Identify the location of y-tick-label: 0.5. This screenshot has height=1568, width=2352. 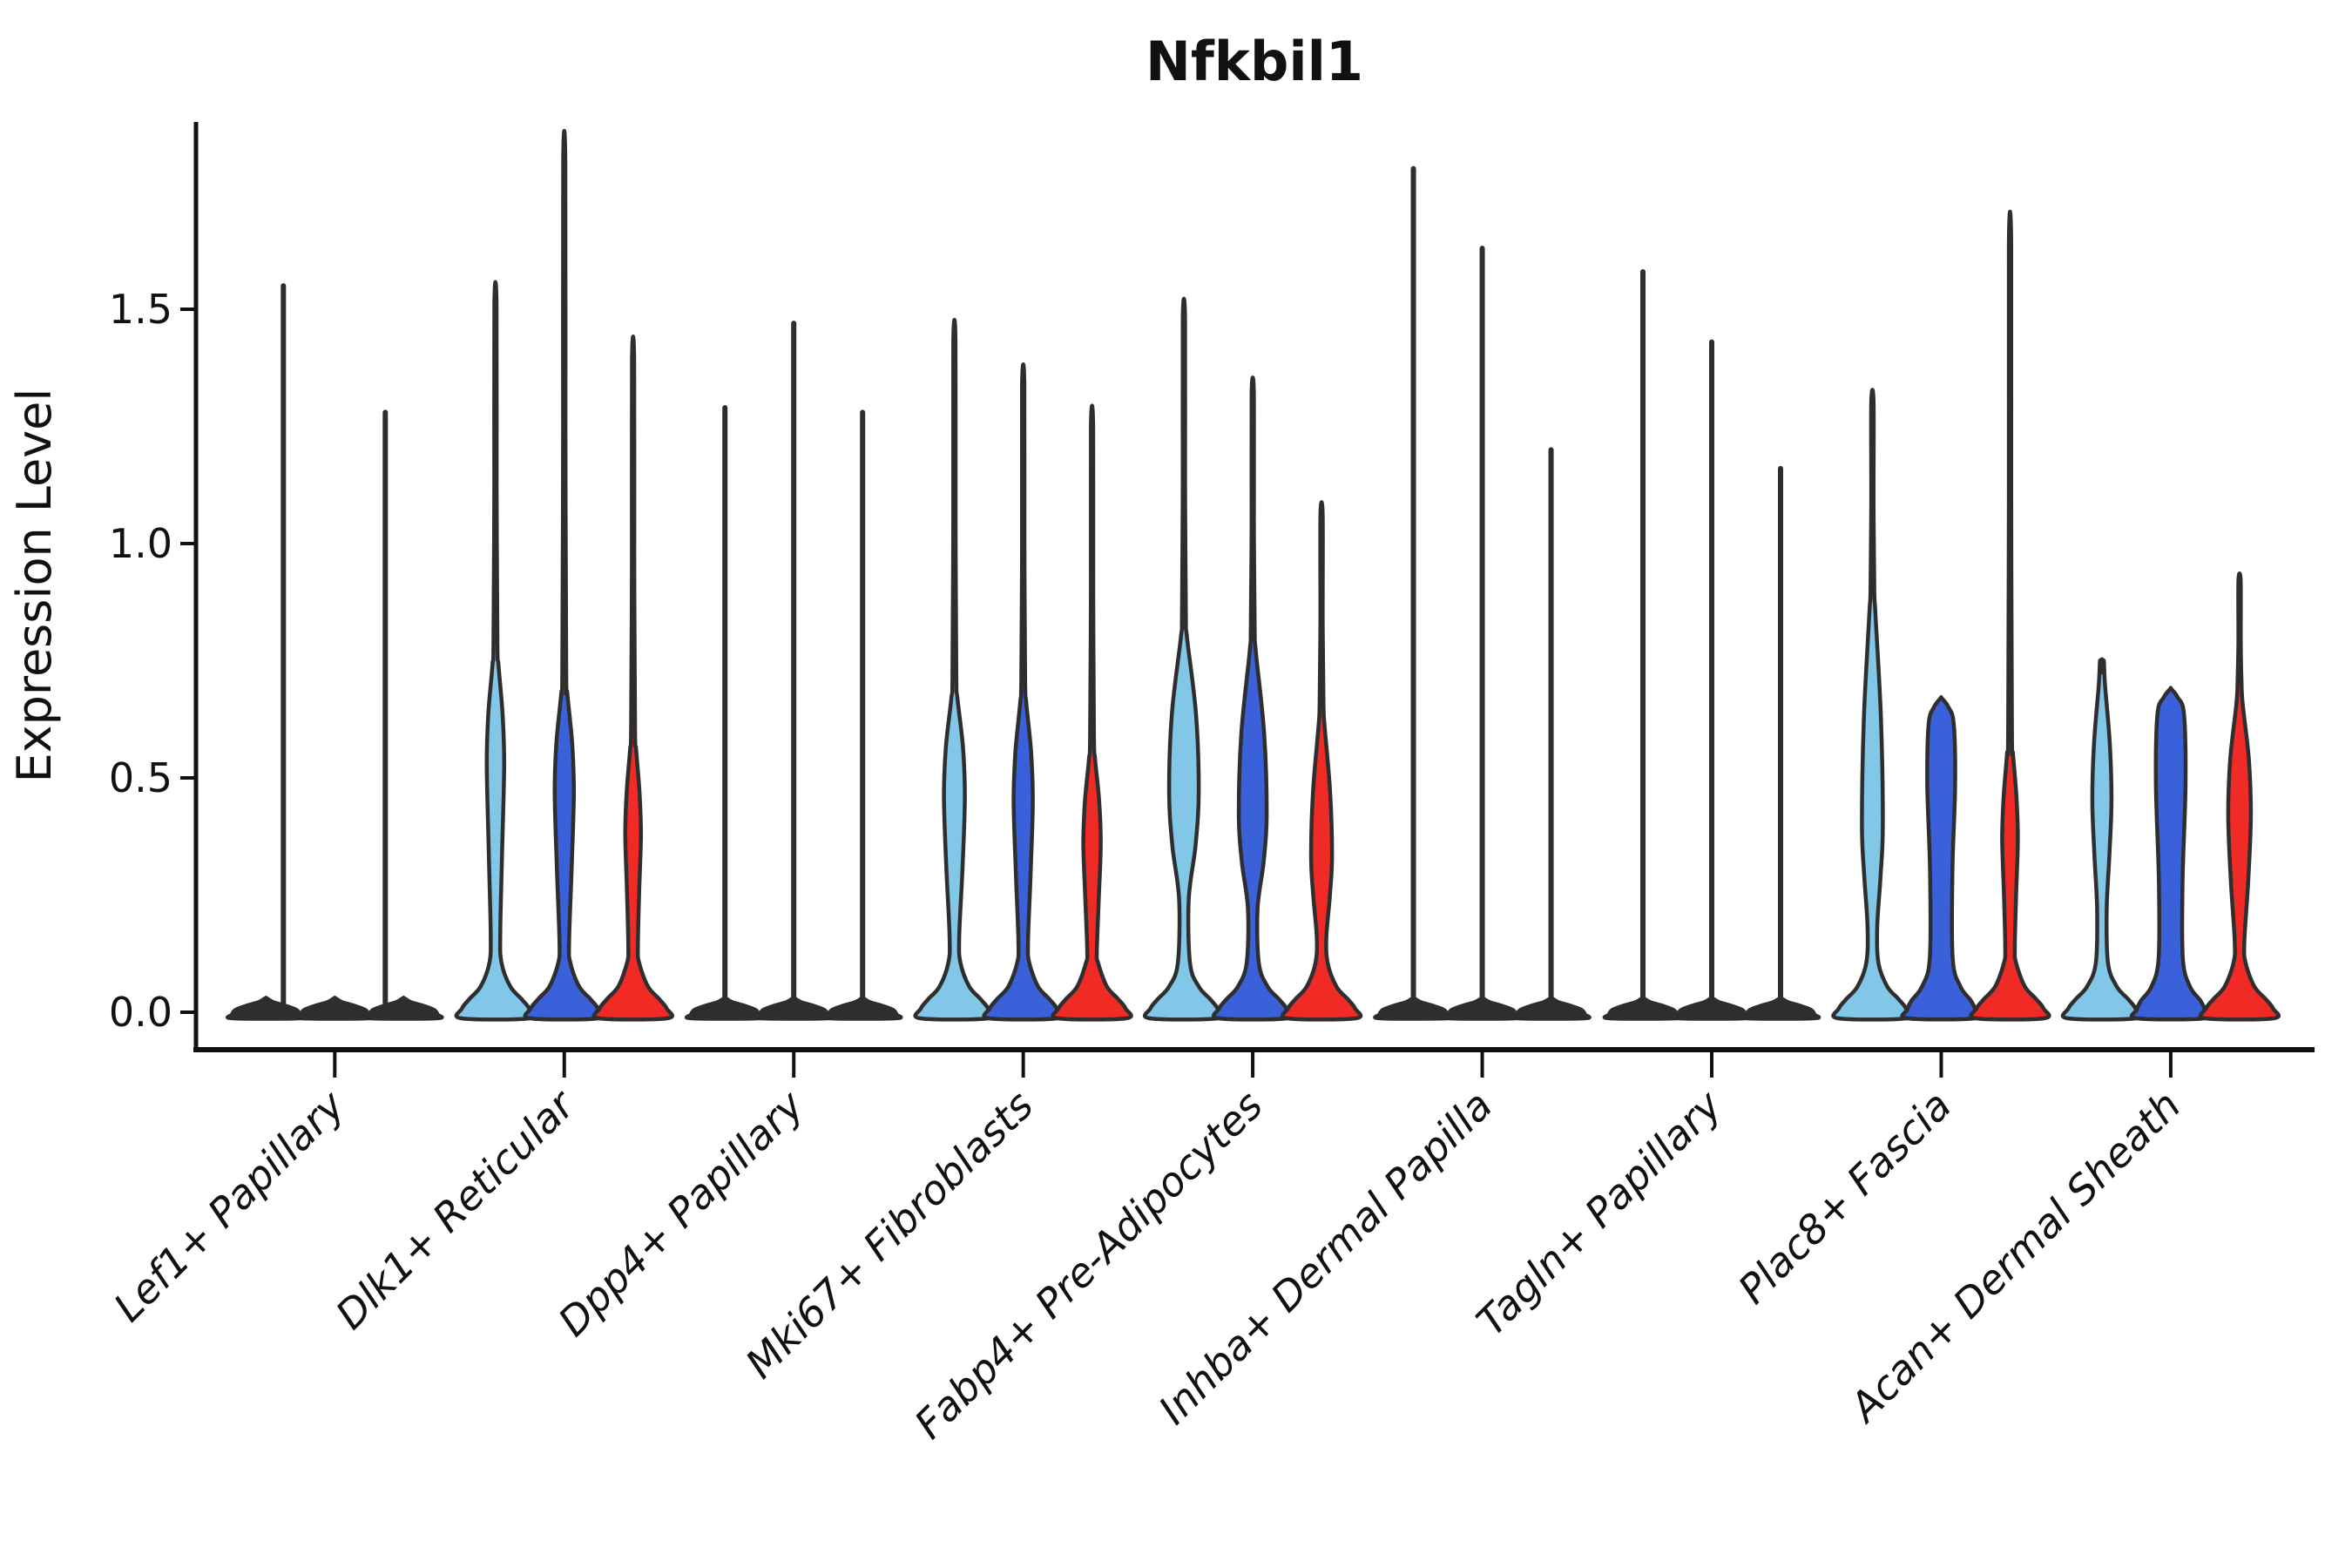
(140, 777).